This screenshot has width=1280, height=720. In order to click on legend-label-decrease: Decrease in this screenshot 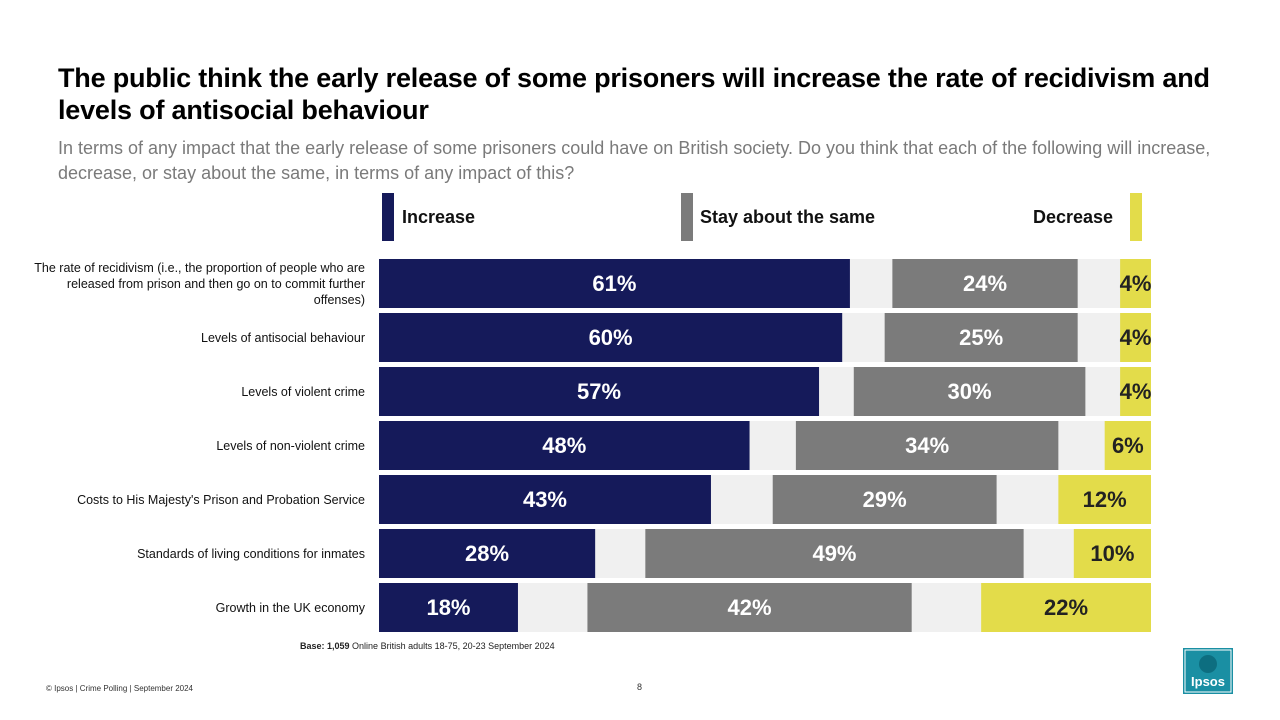, I will do `click(1073, 216)`.